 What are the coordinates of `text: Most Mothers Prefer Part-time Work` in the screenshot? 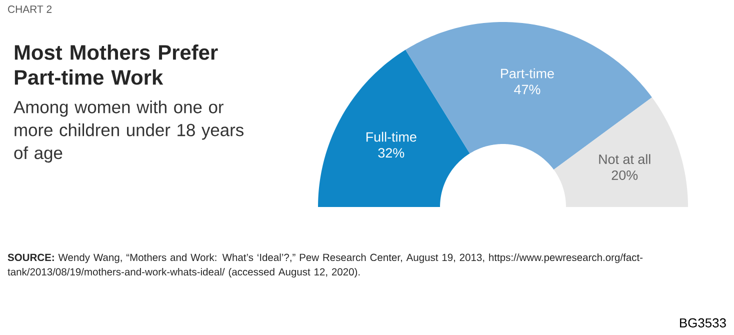 It's located at (116, 64).